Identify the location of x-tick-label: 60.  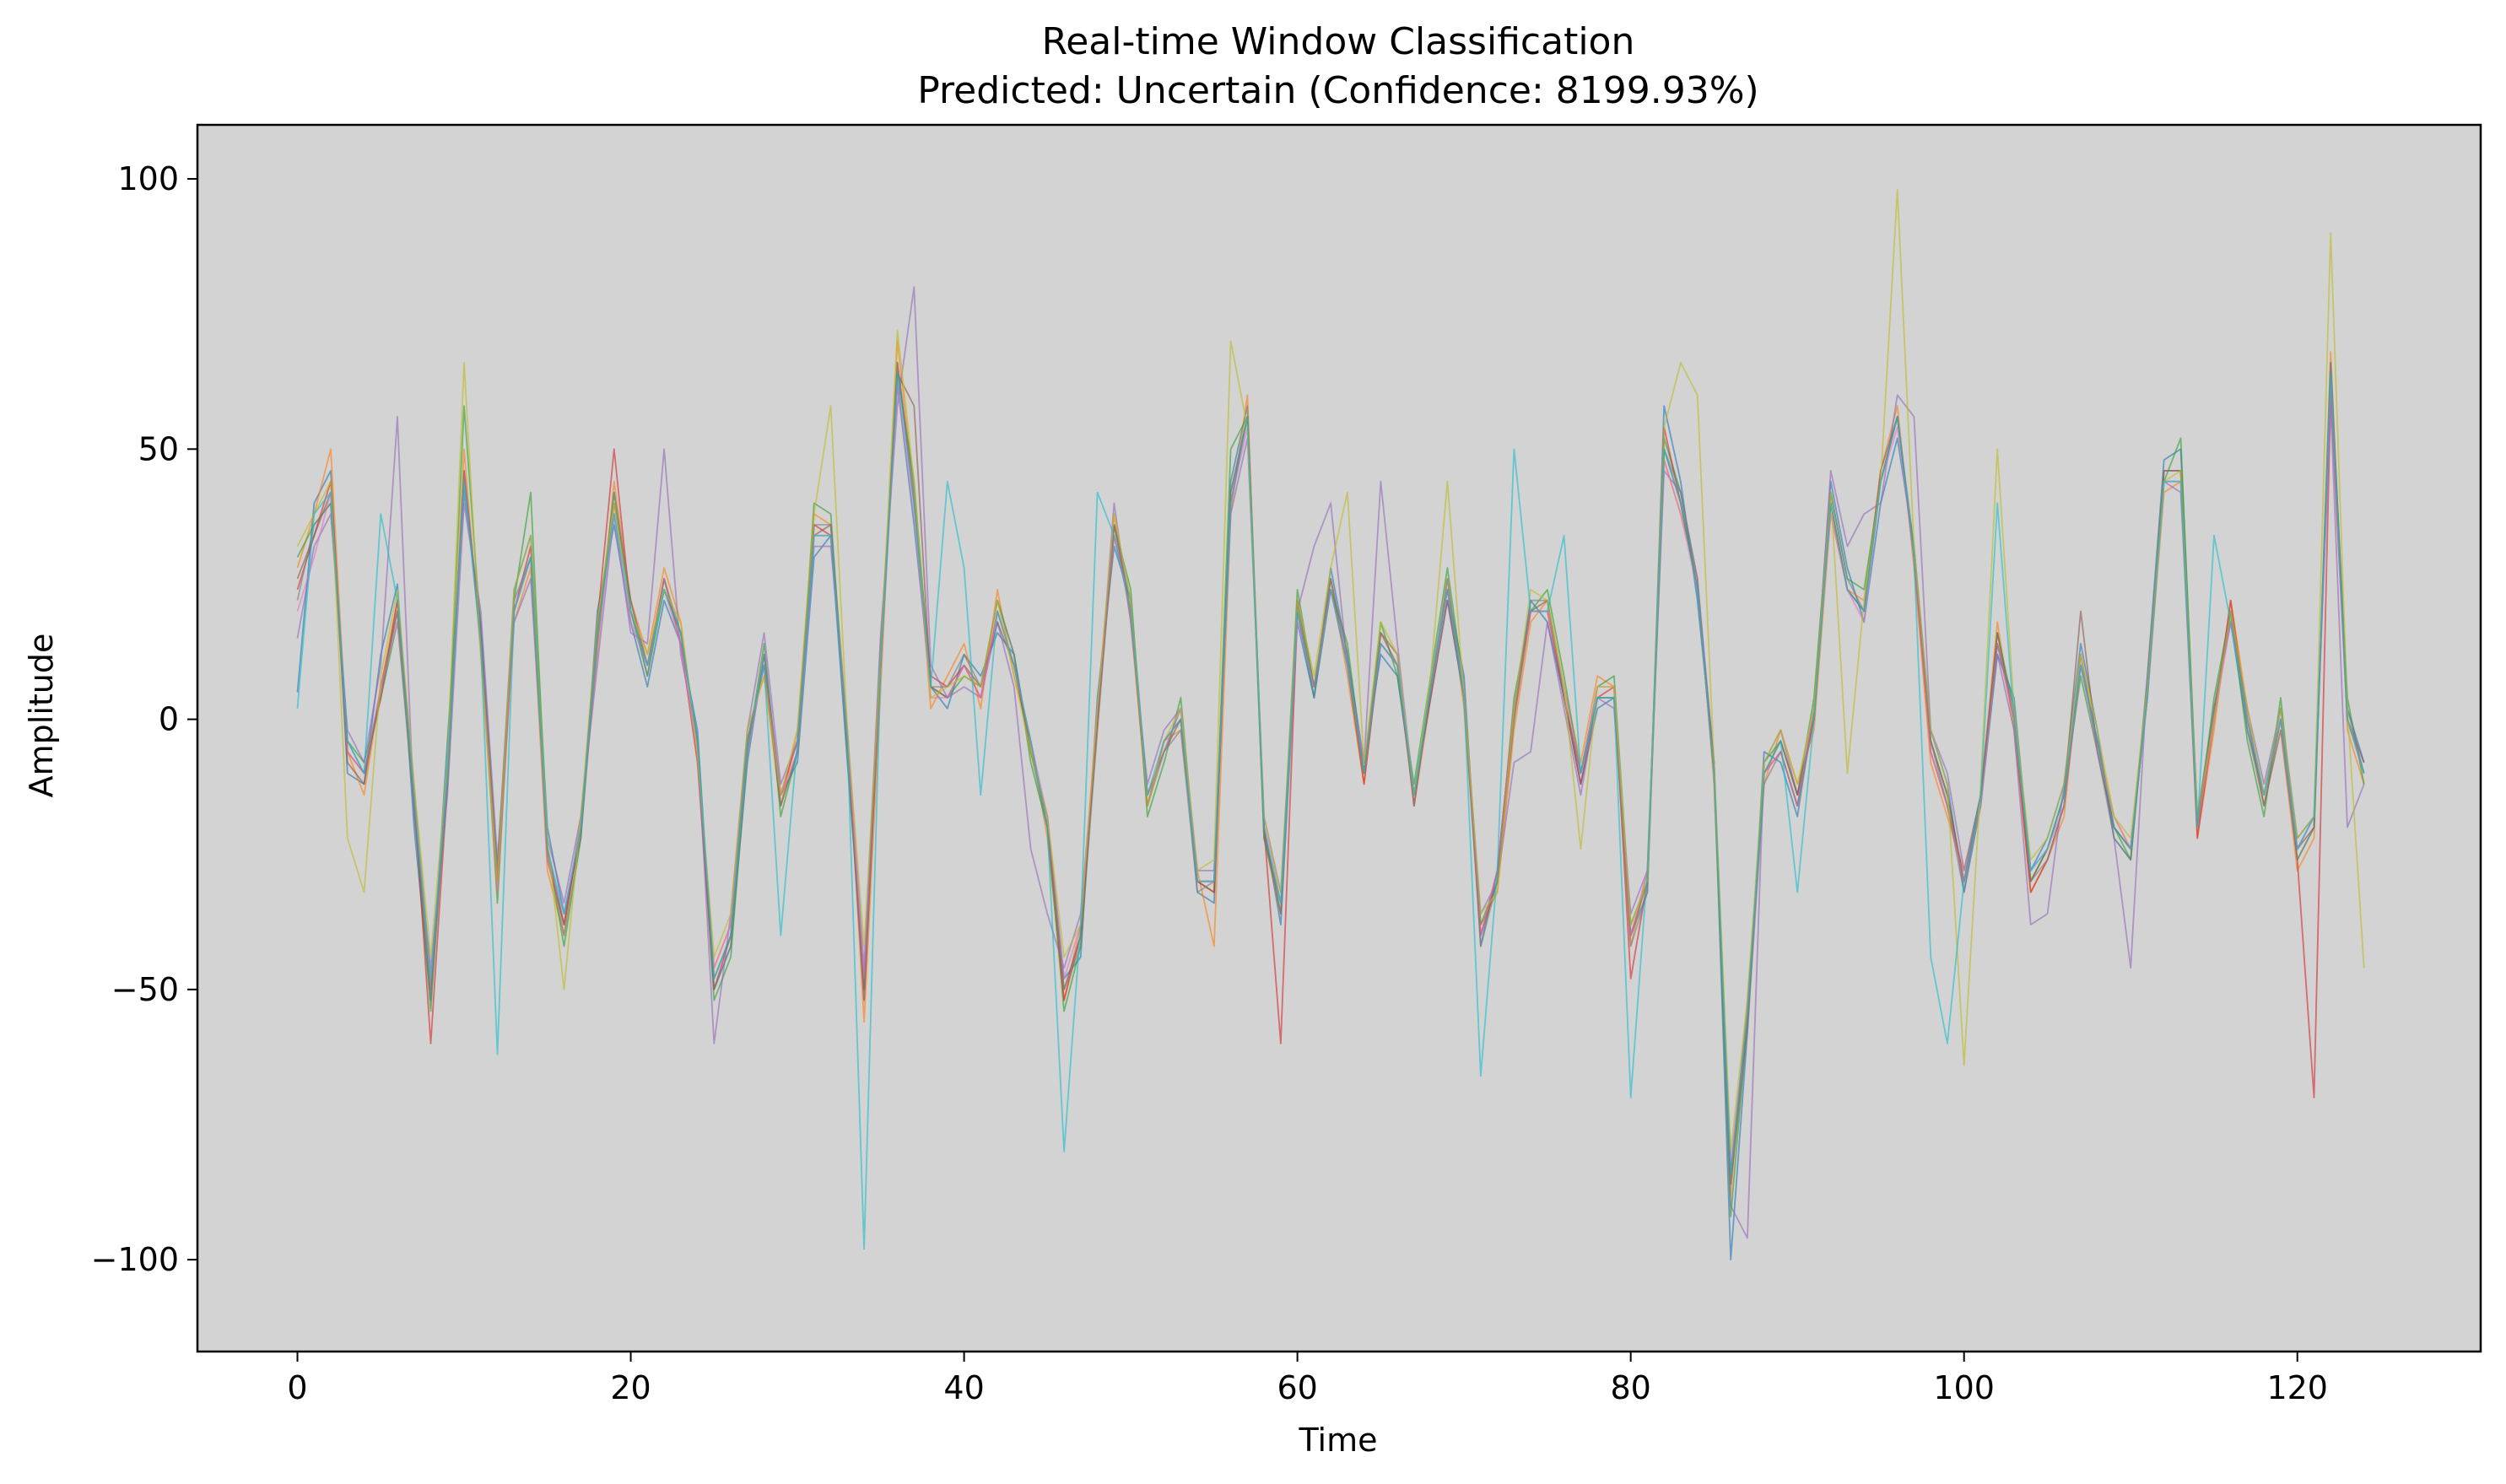
(1297, 1387).